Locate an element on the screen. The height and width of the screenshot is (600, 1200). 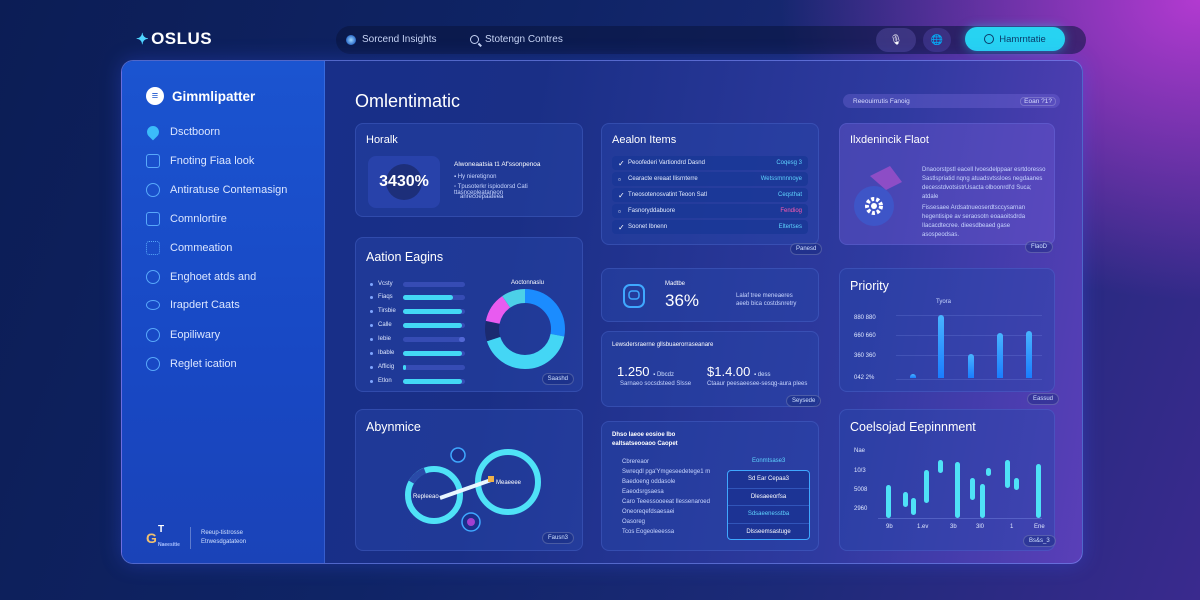
action-item-row: ▫ Fasnoryddabuore Fendiog is located at coordinates (710, 211).